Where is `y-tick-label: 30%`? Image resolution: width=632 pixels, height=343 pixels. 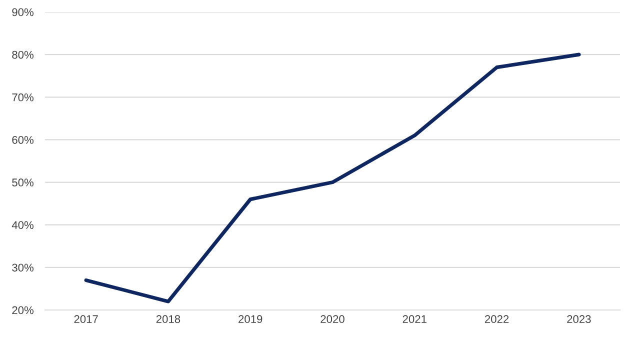 y-tick-label: 30% is located at coordinates (23, 268).